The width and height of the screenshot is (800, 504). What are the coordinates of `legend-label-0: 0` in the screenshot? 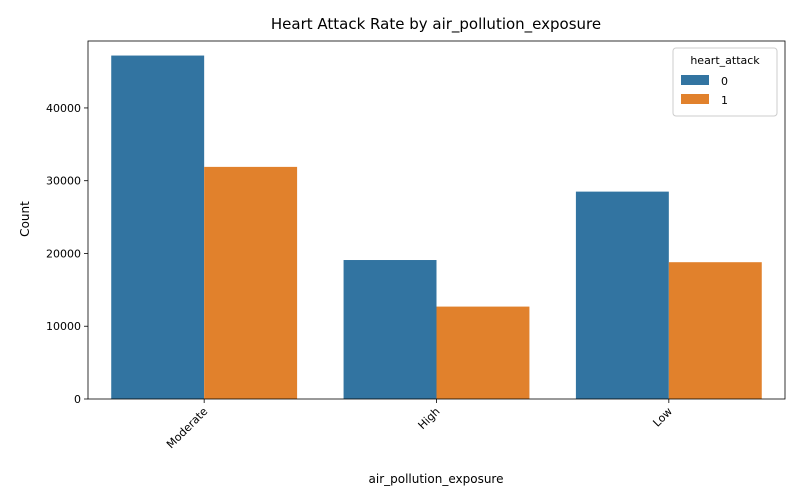 It's located at (724, 81).